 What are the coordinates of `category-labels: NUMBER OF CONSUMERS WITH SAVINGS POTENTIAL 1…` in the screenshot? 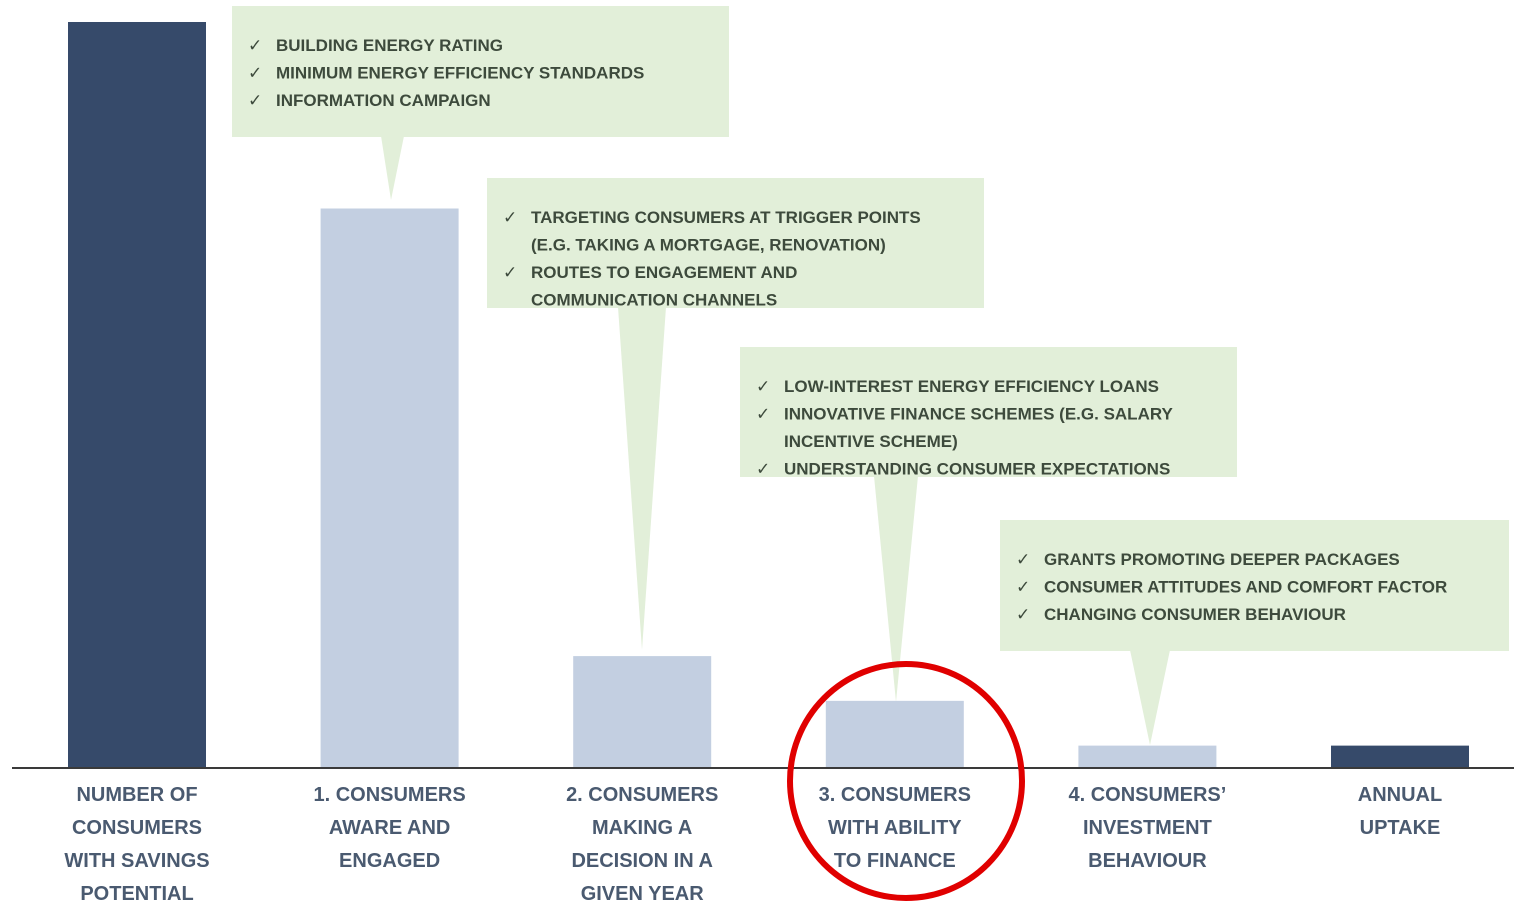 It's located at (753, 844).